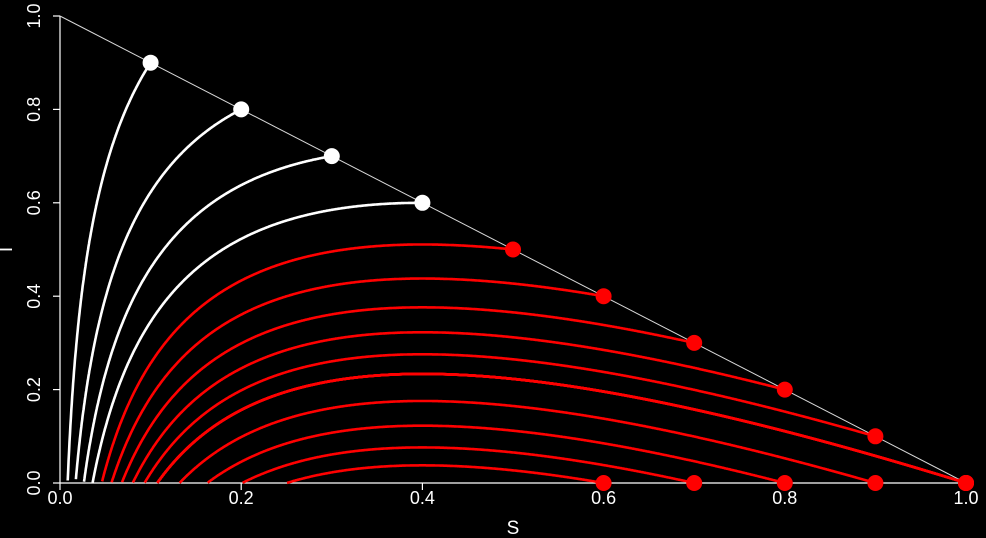  Describe the element at coordinates (784, 498) in the screenshot. I see `x-tick-label: 0.8` at that location.